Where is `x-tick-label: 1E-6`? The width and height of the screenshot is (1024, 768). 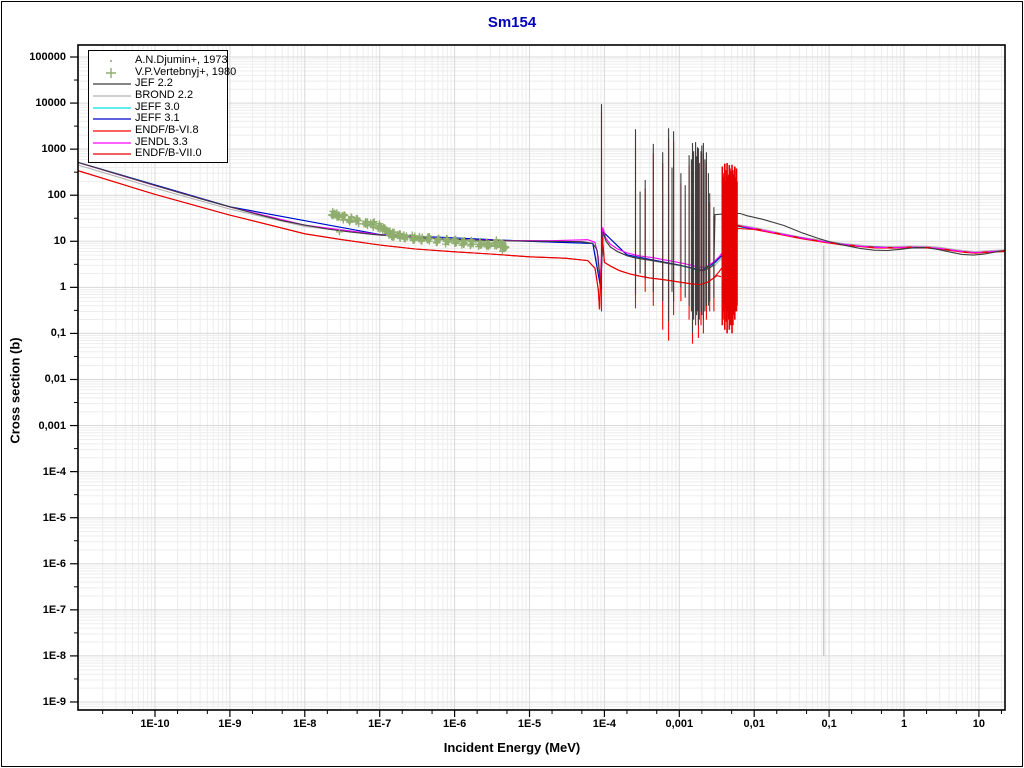
x-tick-label: 1E-6 is located at coordinates (454, 724).